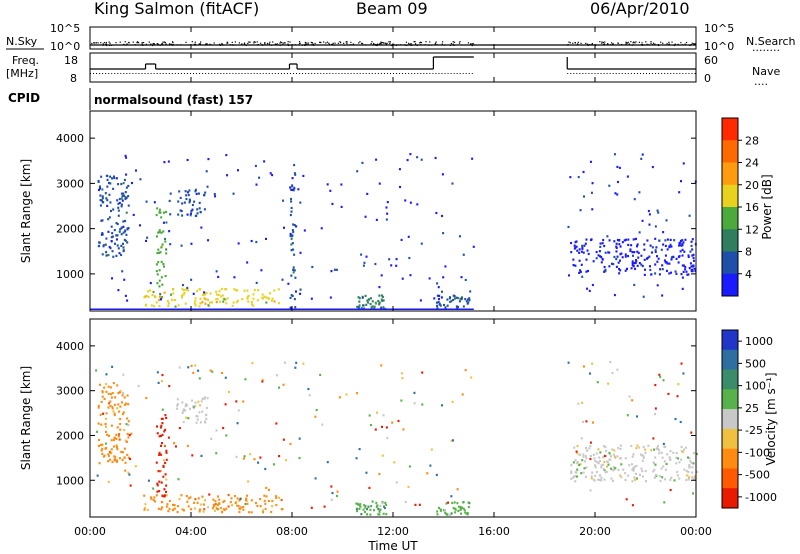 This screenshot has width=800, height=554. What do you see at coordinates (25, 60) in the screenshot?
I see `freq-label: Freq.` at bounding box center [25, 60].